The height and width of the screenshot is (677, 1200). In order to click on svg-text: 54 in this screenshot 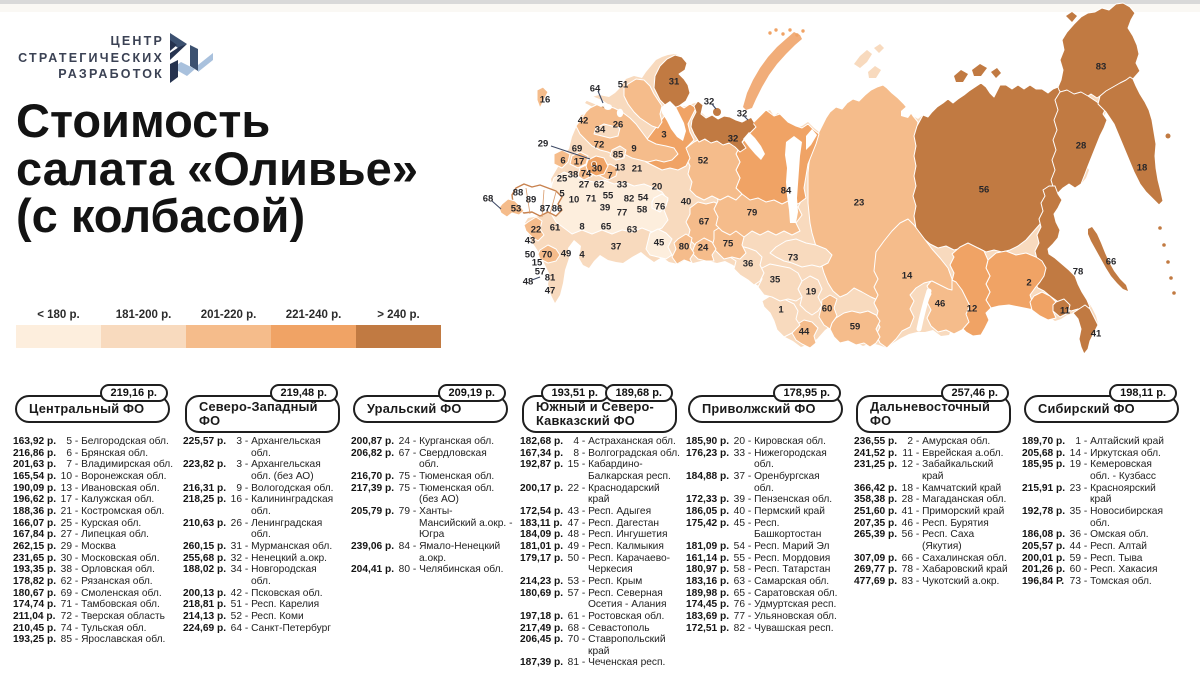, I will do `click(643, 198)`.